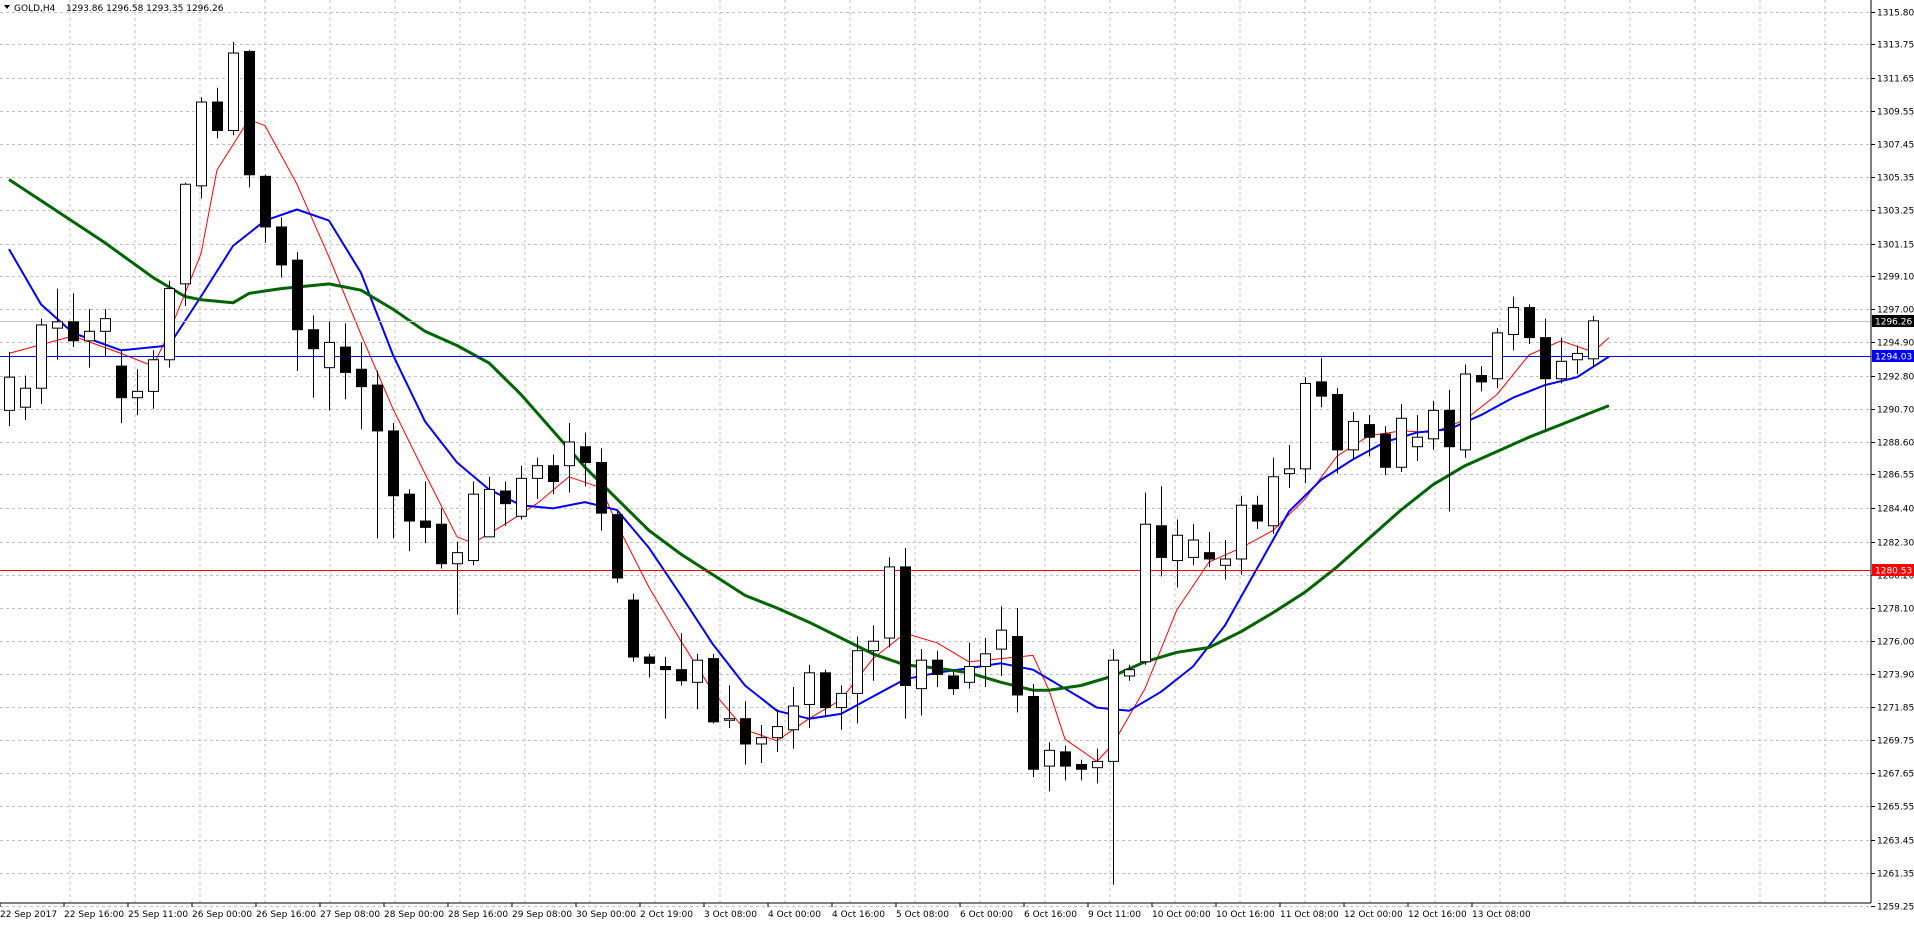  I want to click on dropdown-arrow-icon, so click(7, 7).